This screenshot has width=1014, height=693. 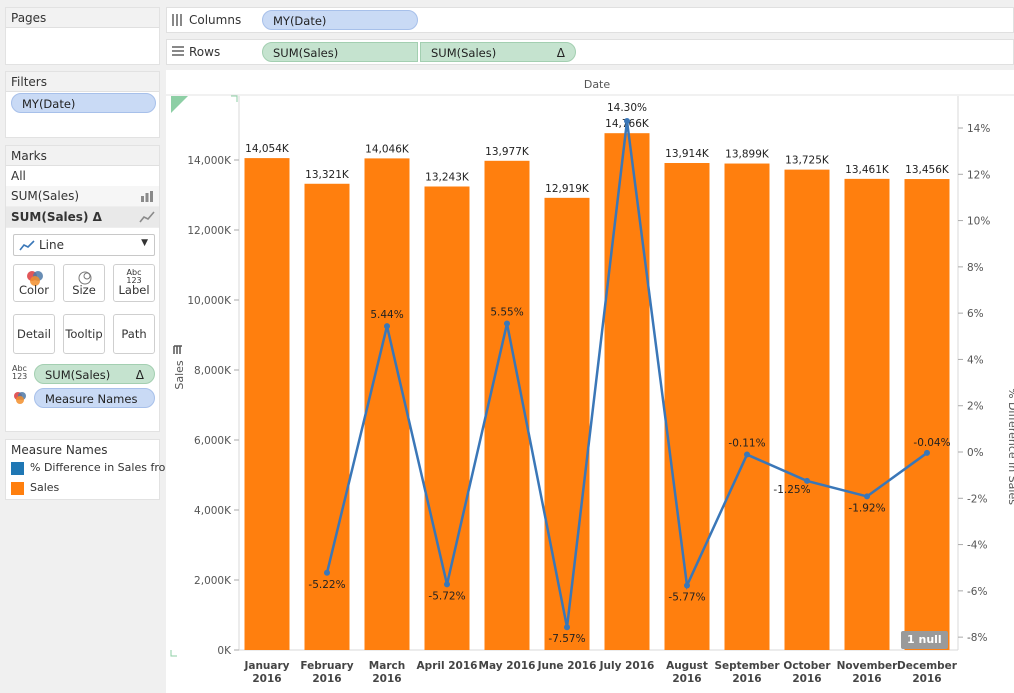 I want to click on y-tick-label: 4,000K, so click(x=213, y=511).